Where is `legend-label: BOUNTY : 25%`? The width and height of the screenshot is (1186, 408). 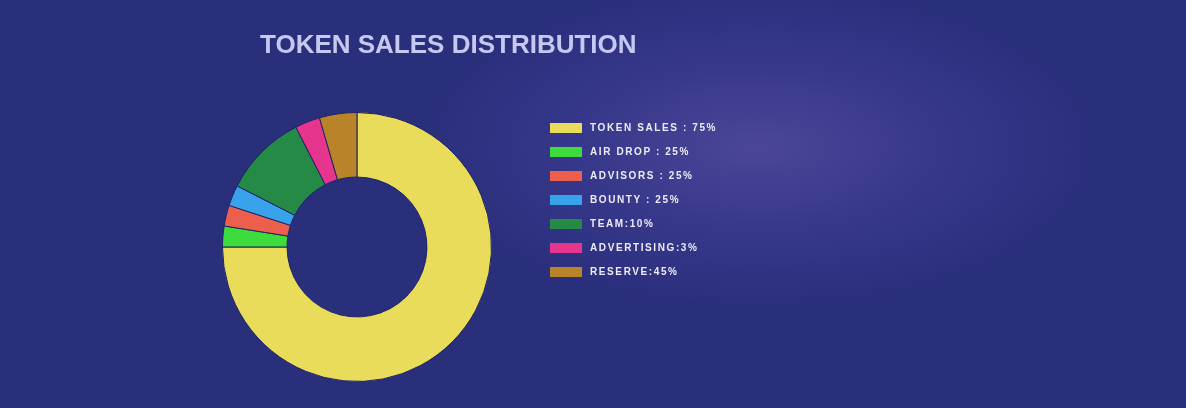
legend-label: BOUNTY : 25% is located at coordinates (635, 199).